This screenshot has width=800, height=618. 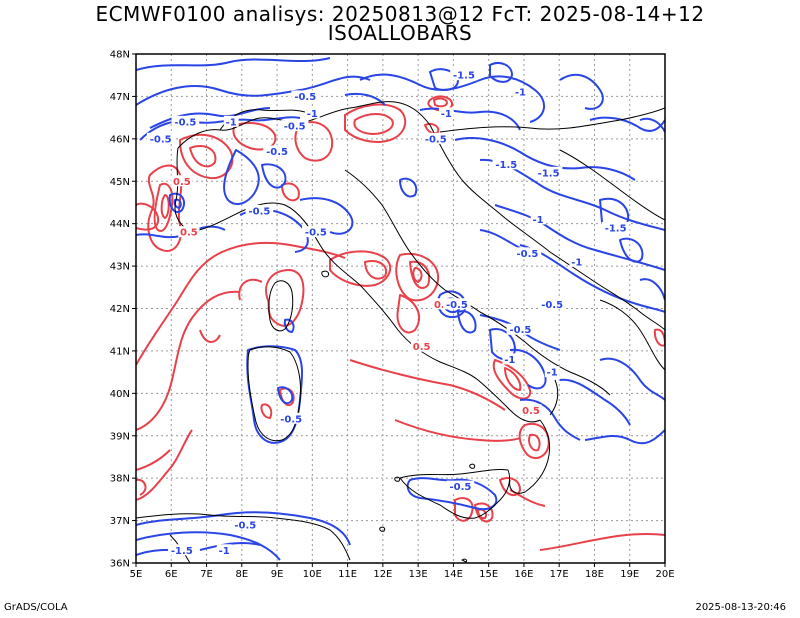 What do you see at coordinates (488, 574) in the screenshot?
I see `lon-tick-label: 15E` at bounding box center [488, 574].